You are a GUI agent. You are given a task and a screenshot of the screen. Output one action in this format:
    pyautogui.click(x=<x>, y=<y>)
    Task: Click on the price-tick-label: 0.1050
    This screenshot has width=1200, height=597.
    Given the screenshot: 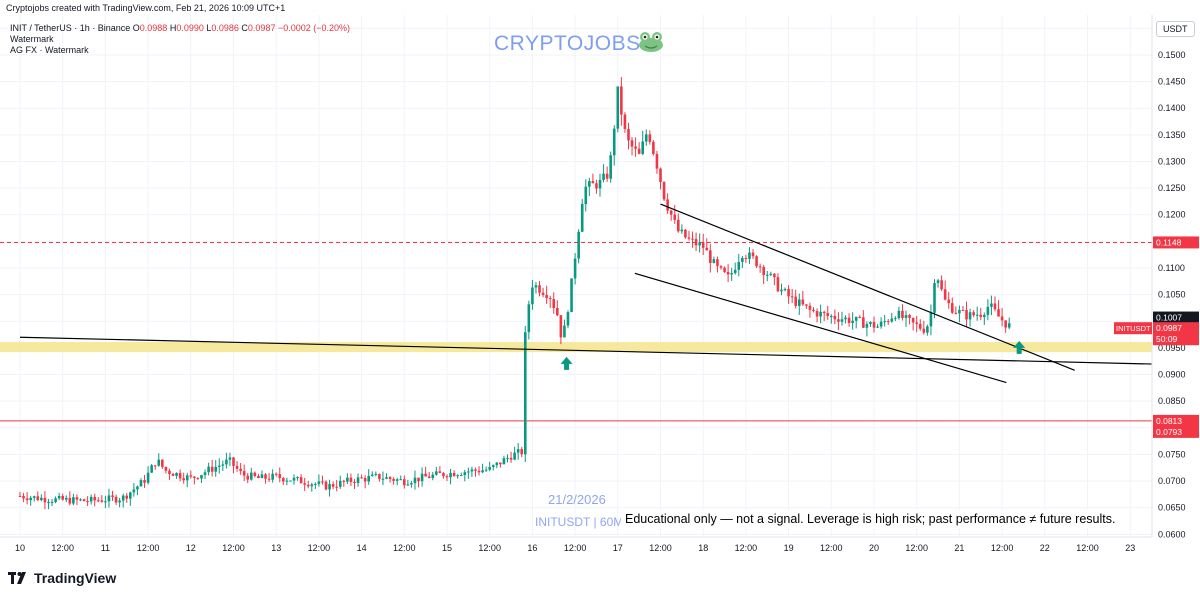 What is the action you would take?
    pyautogui.click(x=1172, y=295)
    